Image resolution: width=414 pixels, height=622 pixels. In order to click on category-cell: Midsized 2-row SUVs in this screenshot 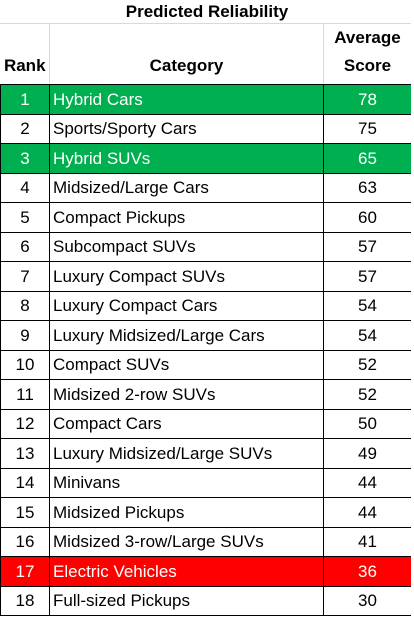, I will do `click(186, 394)`.